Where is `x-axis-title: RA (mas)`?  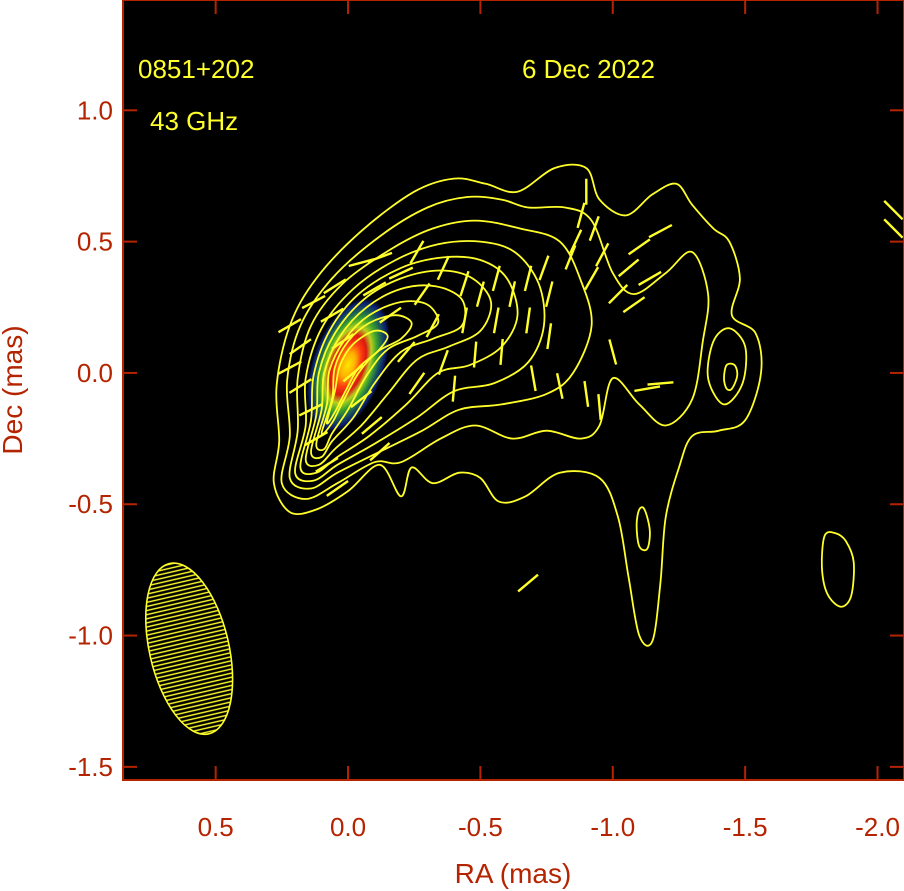
x-axis-title: RA (mas) is located at coordinates (513, 873).